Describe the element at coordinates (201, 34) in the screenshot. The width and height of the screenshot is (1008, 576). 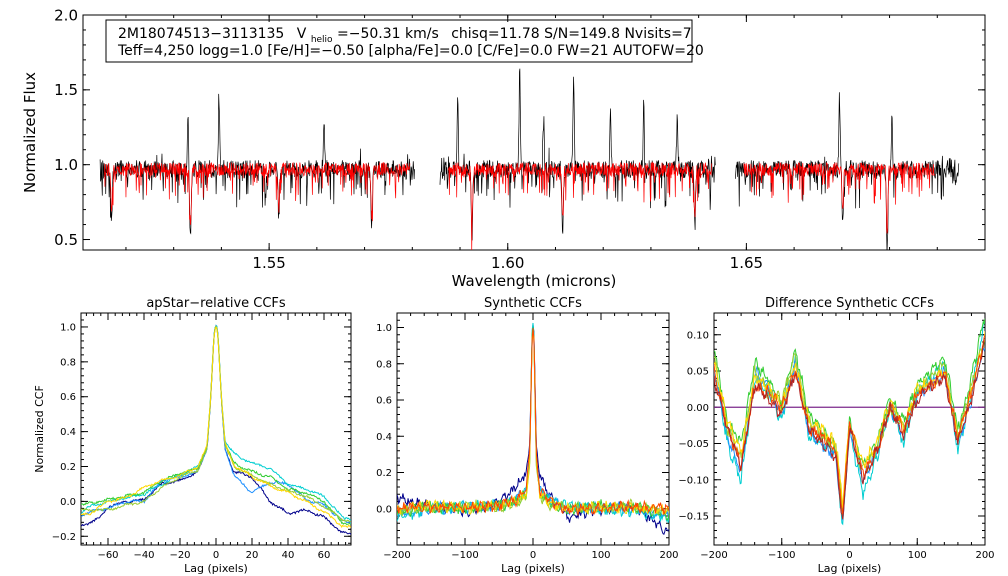
I see `annotation-object: 2M18074513−3113135` at that location.